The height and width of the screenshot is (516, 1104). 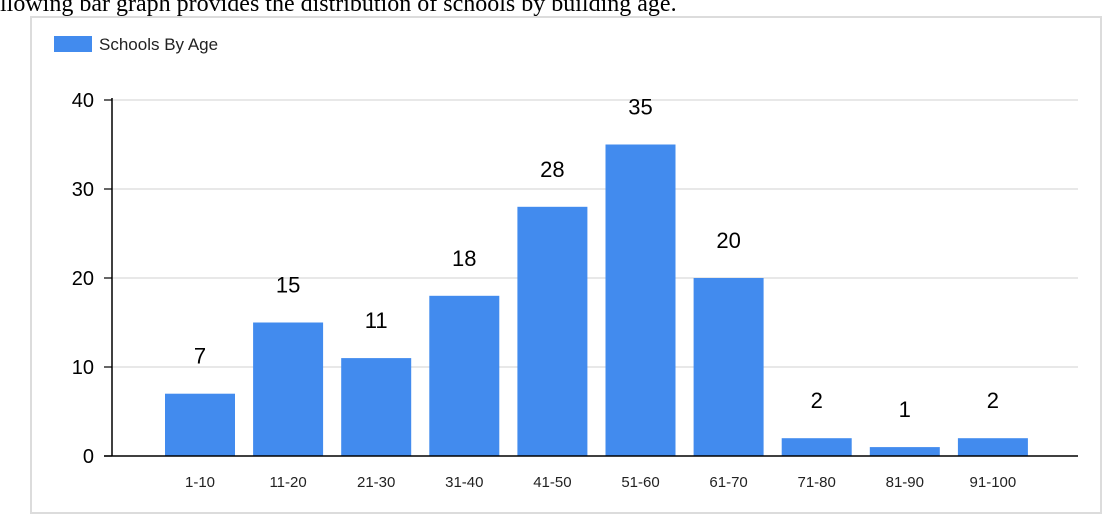 I want to click on data-label: 1, so click(x=905, y=409).